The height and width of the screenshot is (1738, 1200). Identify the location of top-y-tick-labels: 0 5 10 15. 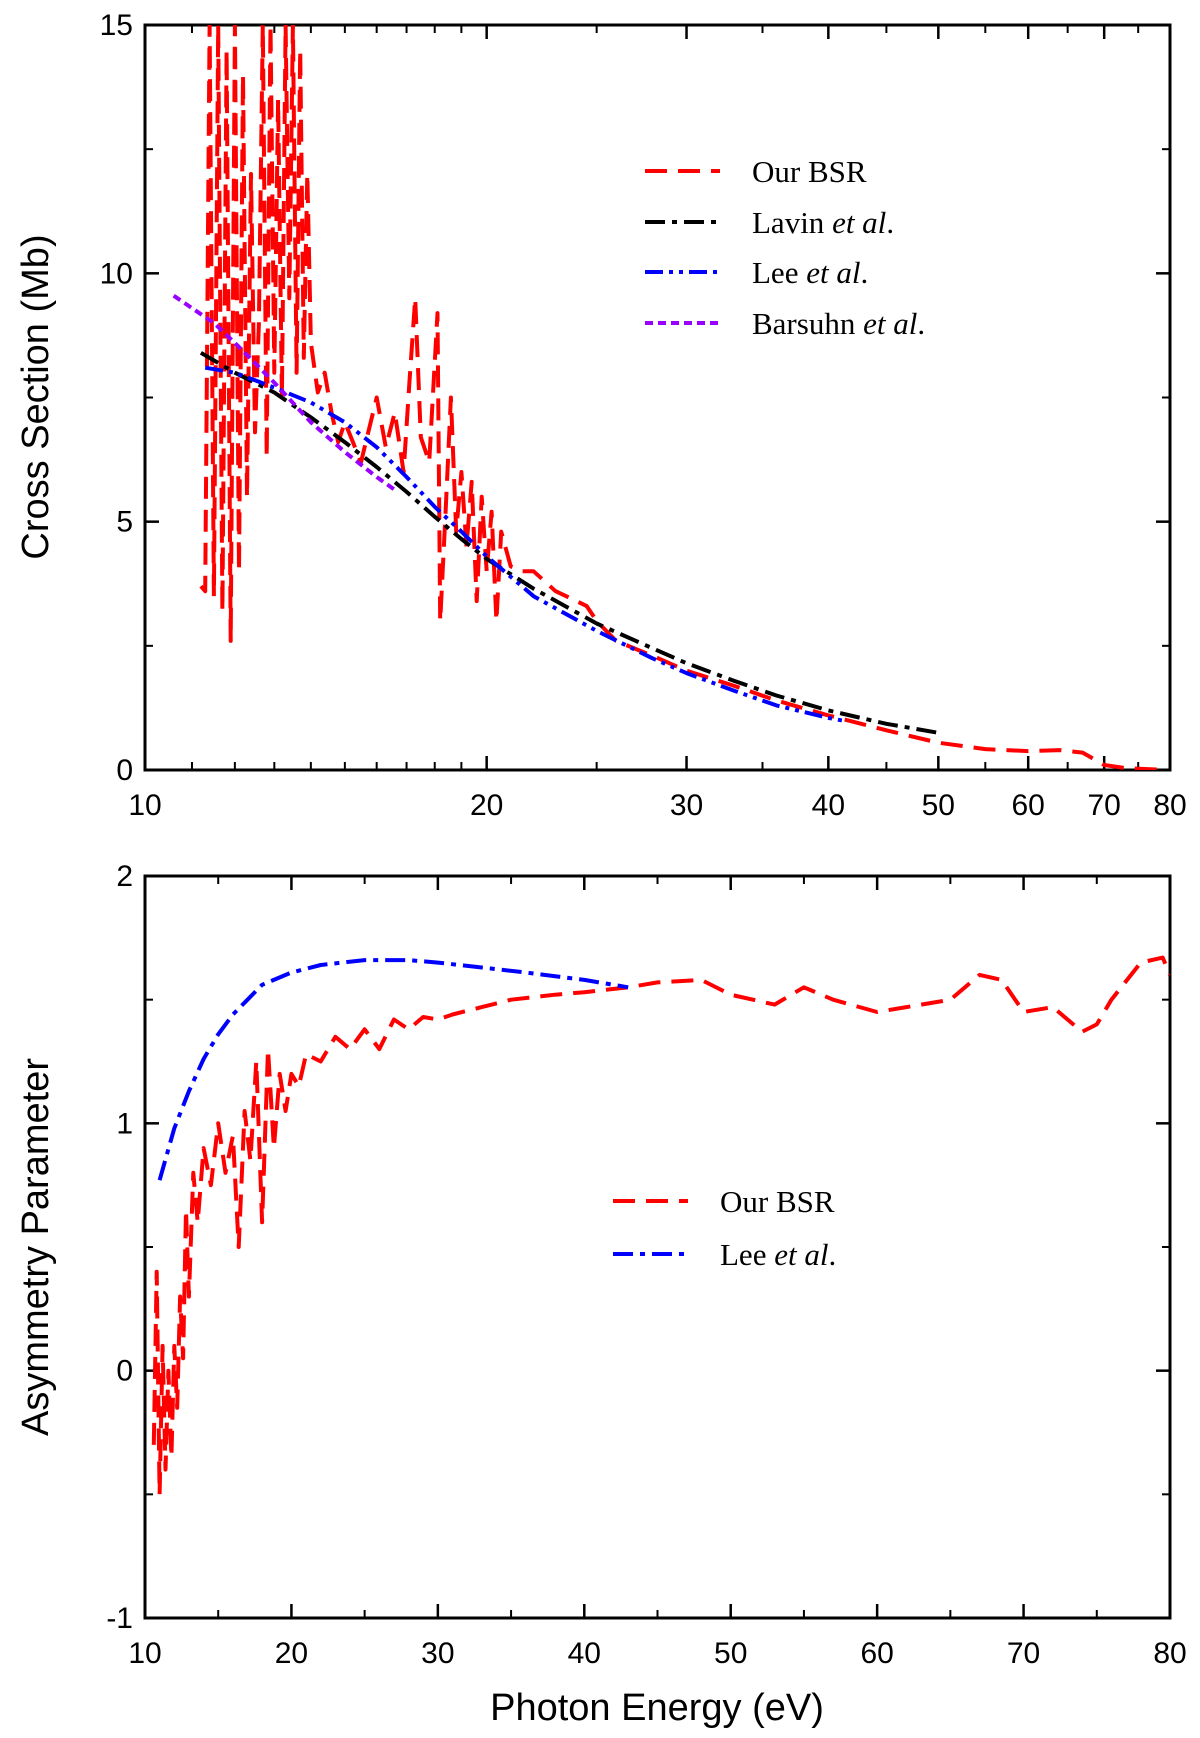
(116, 398).